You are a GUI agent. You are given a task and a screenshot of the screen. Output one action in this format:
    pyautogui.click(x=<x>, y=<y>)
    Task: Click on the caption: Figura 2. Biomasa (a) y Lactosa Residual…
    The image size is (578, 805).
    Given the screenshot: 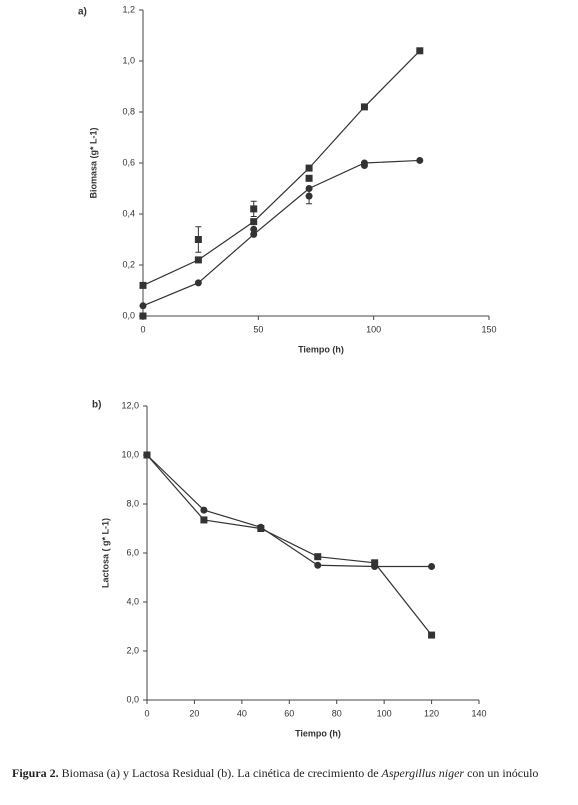 What is the action you would take?
    pyautogui.click(x=275, y=773)
    